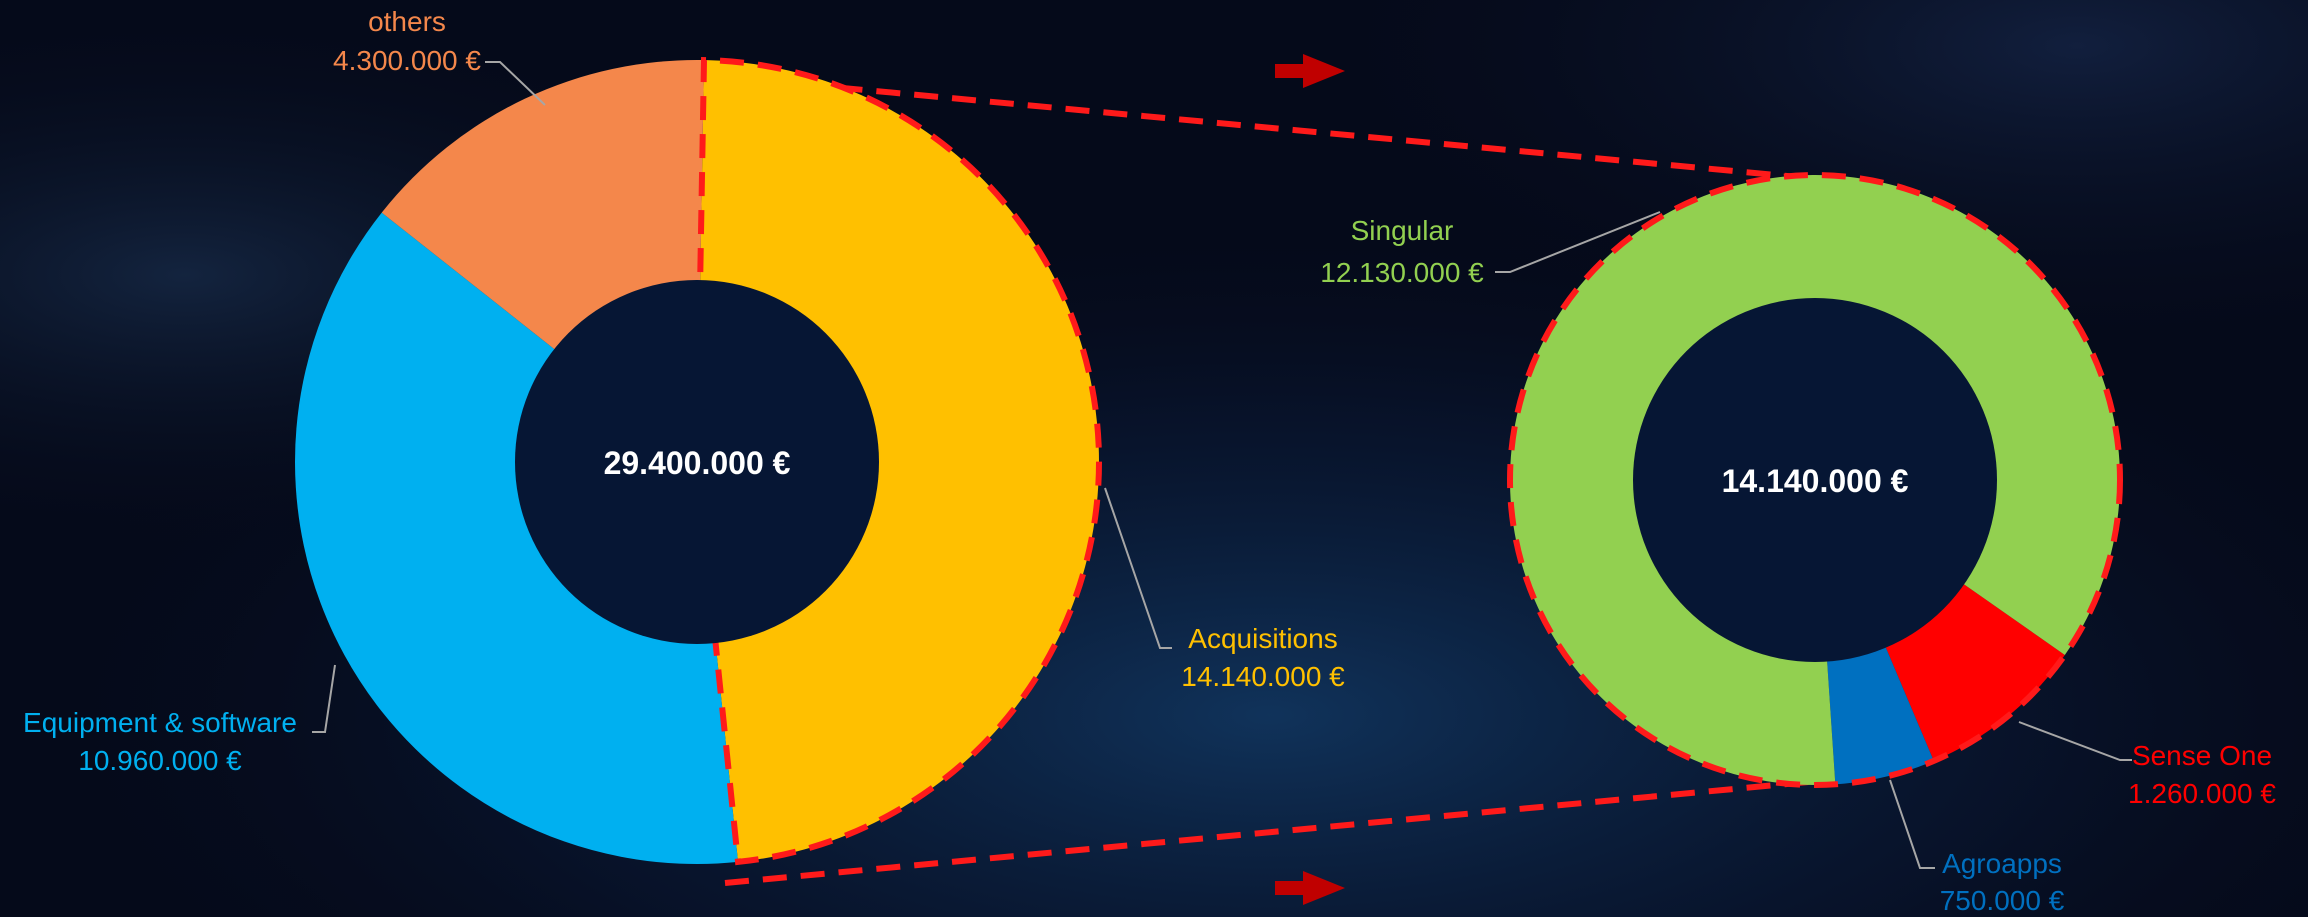 The height and width of the screenshot is (917, 2308). What do you see at coordinates (1578, 242) in the screenshot?
I see `leader-line-singular` at bounding box center [1578, 242].